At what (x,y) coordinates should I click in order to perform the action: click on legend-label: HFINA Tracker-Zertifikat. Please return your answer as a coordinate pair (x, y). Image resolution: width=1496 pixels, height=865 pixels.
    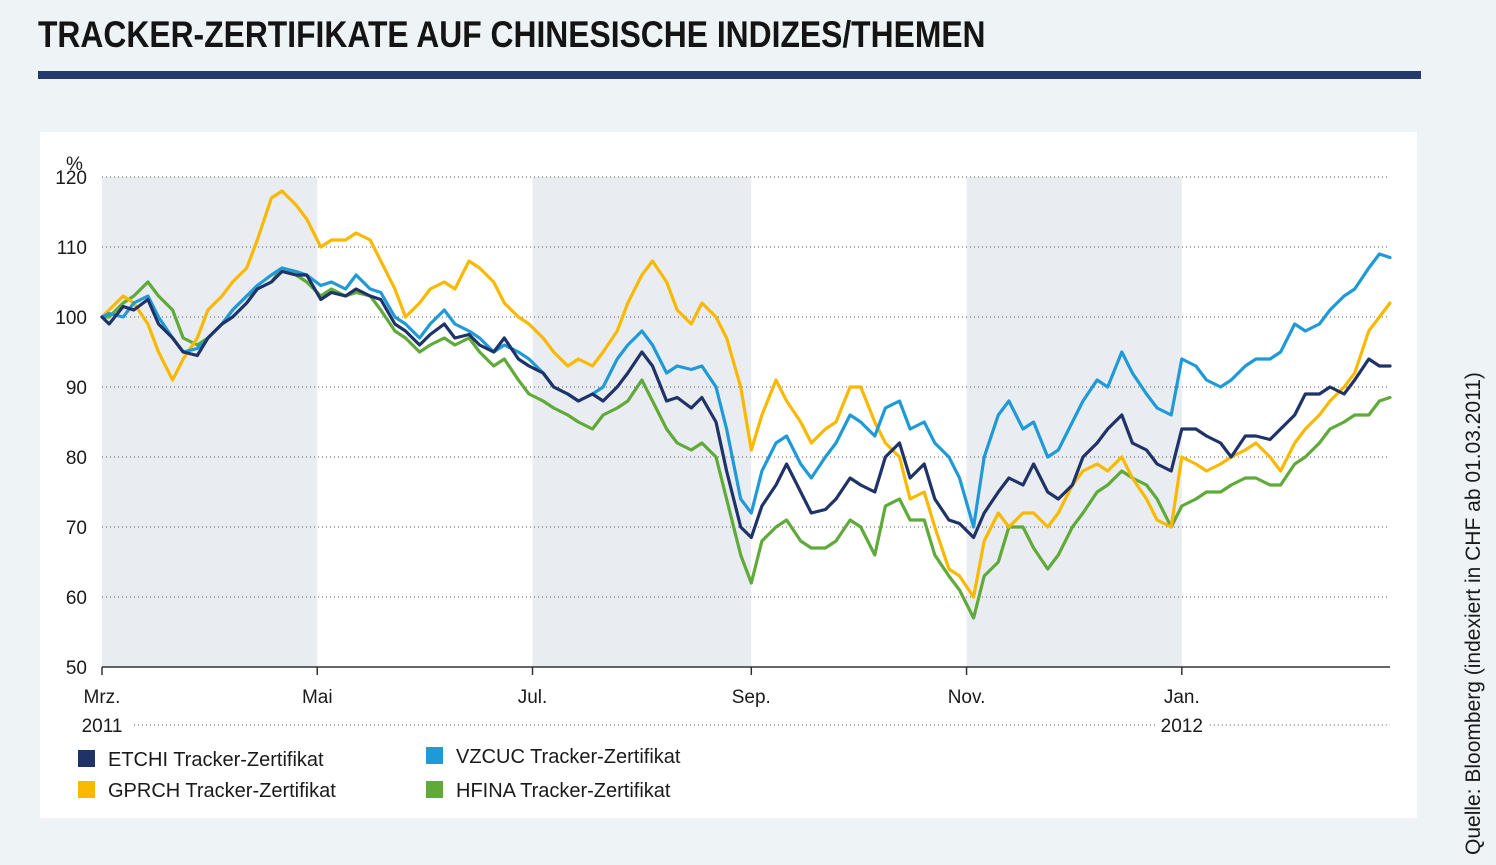
    Looking at the image, I should click on (563, 791).